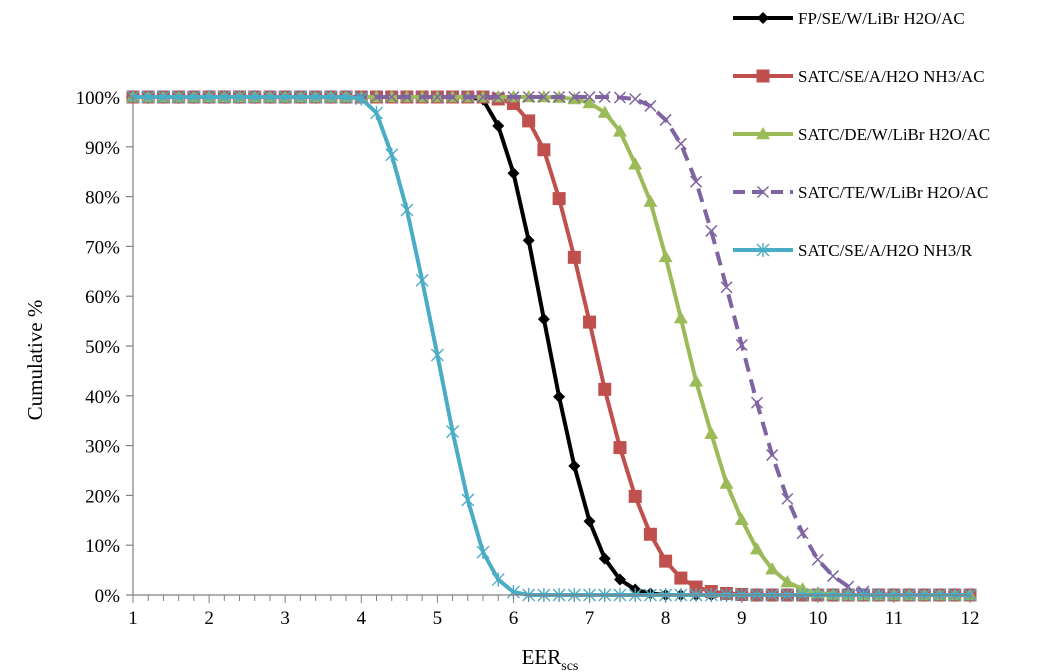 This screenshot has width=1048, height=672. I want to click on legend-entry: SATC/SE/A/H2O NH3/AC, so click(859, 76).